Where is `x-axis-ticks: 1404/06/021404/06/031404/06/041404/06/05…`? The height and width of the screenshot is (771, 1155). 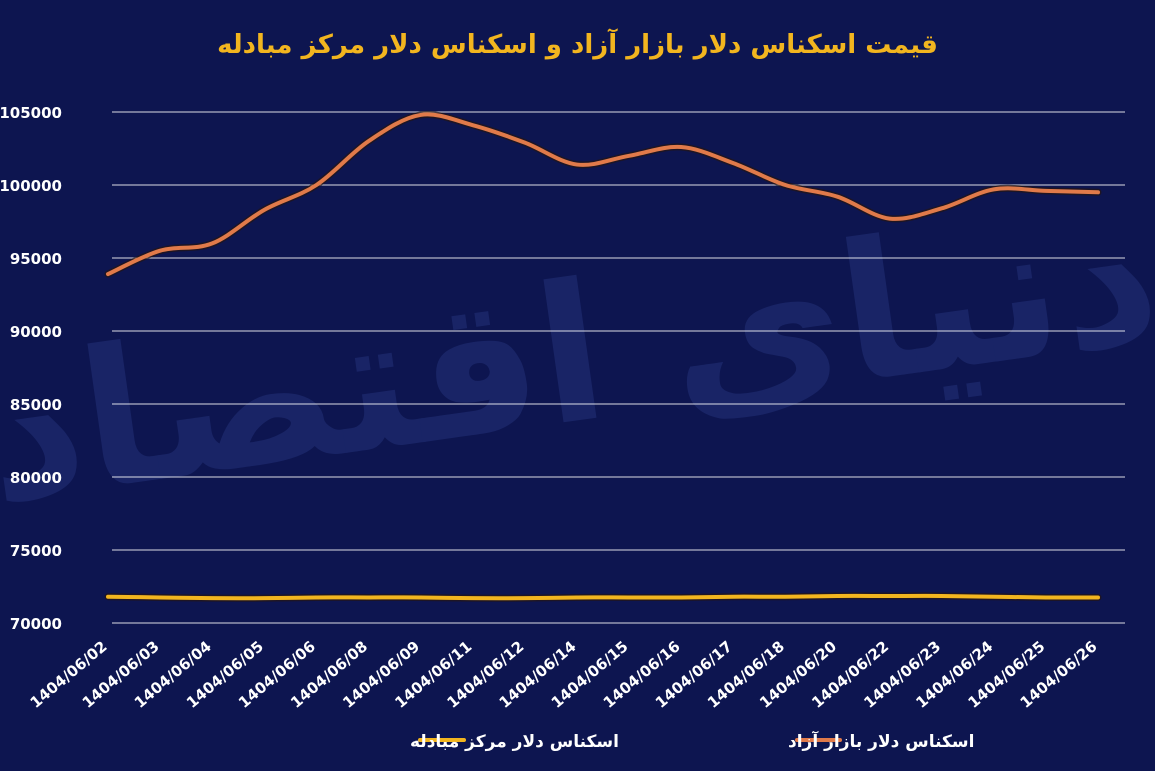 x-axis-ticks: 1404/06/021404/06/031404/06/041404/06/05… is located at coordinates (564, 674).